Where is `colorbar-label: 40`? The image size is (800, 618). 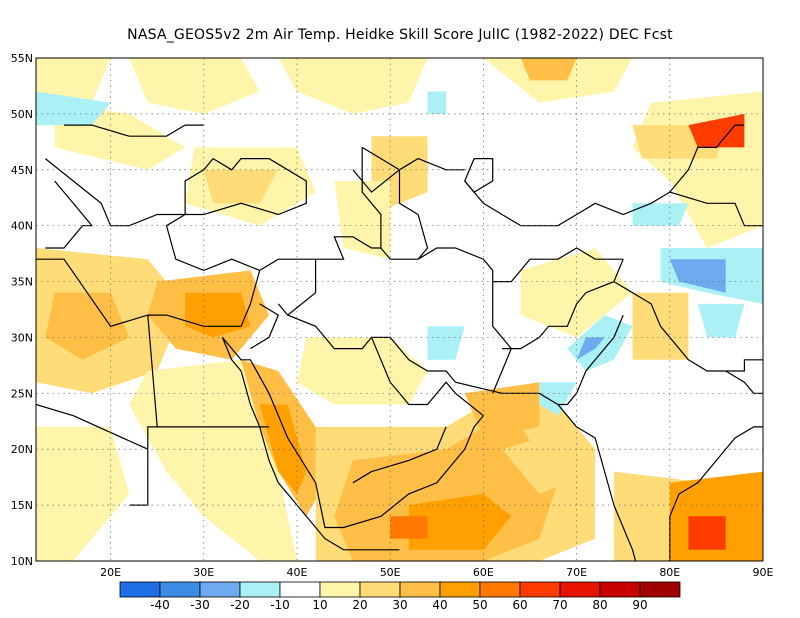
colorbar-label: 40 is located at coordinates (439, 605).